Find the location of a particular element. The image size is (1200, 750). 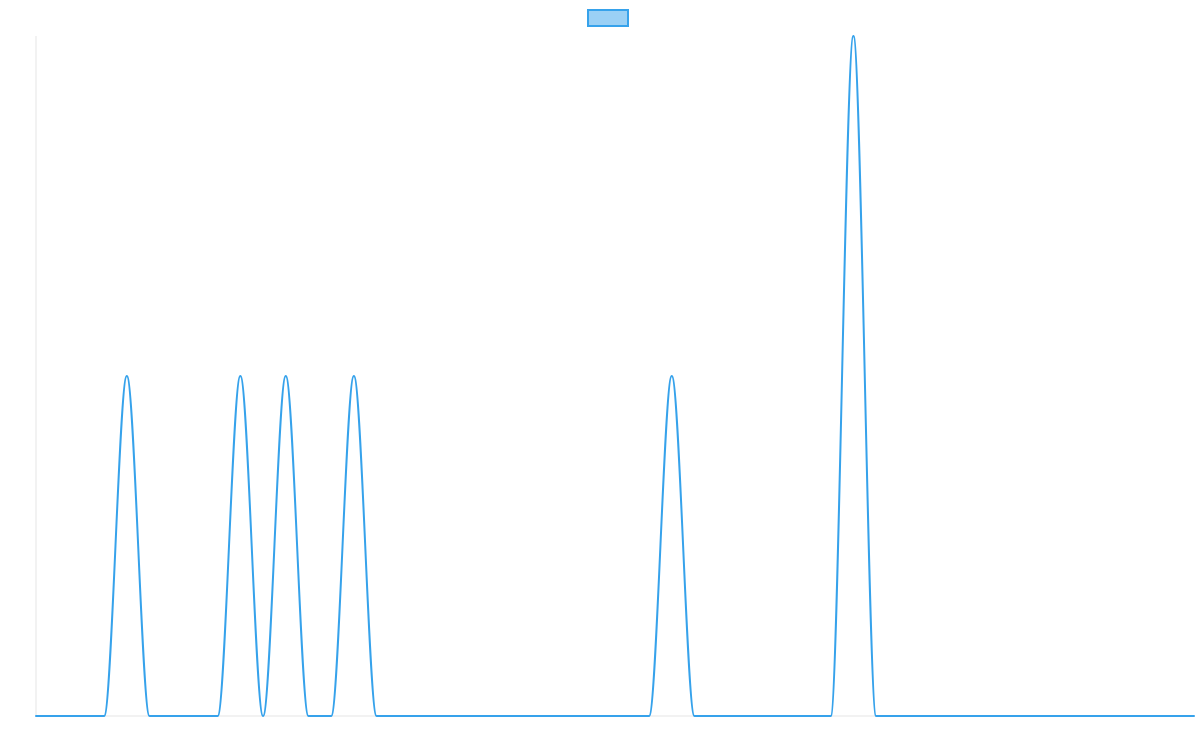

legend is located at coordinates (608, 18).